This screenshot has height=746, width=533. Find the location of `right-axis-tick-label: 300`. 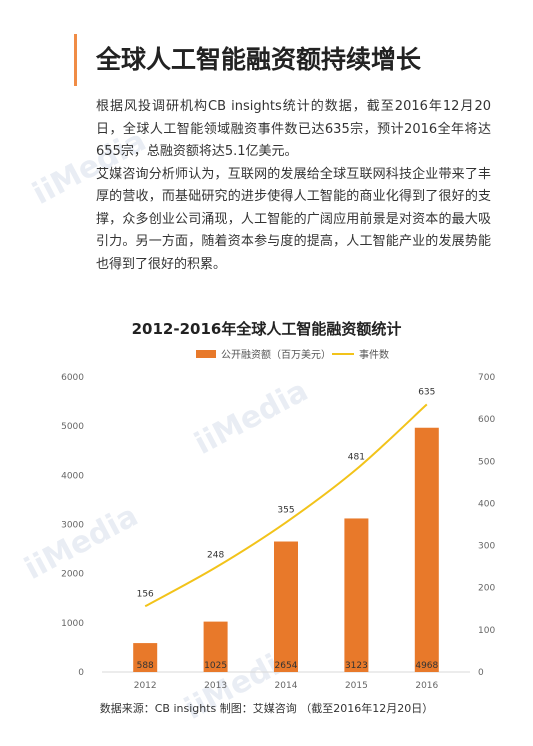

right-axis-tick-label: 300 is located at coordinates (486, 547).